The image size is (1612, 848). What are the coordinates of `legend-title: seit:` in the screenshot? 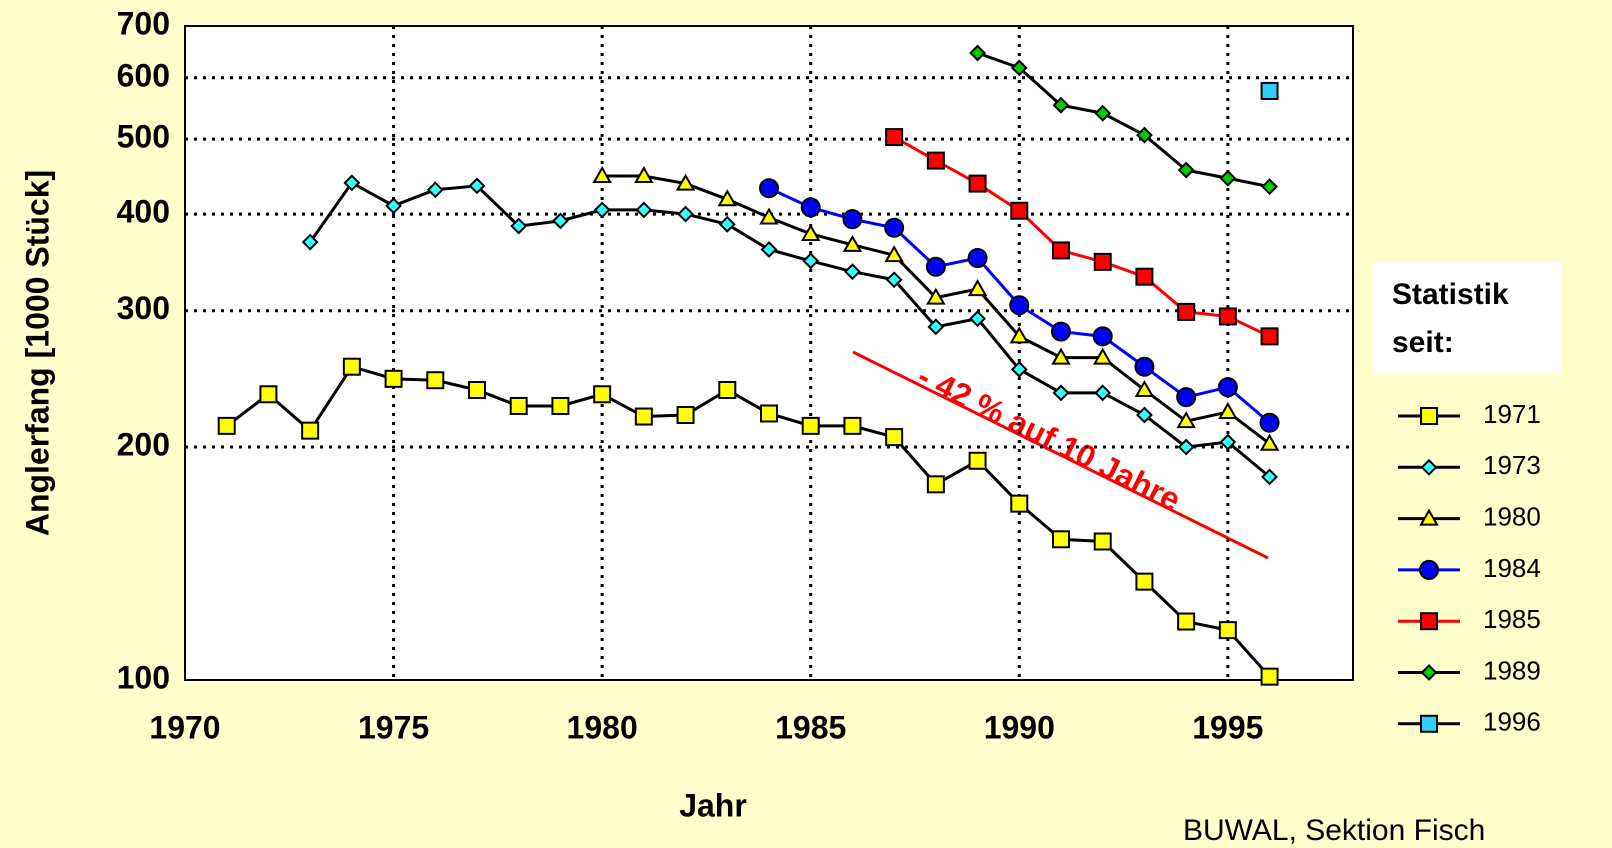 It's located at (1423, 342).